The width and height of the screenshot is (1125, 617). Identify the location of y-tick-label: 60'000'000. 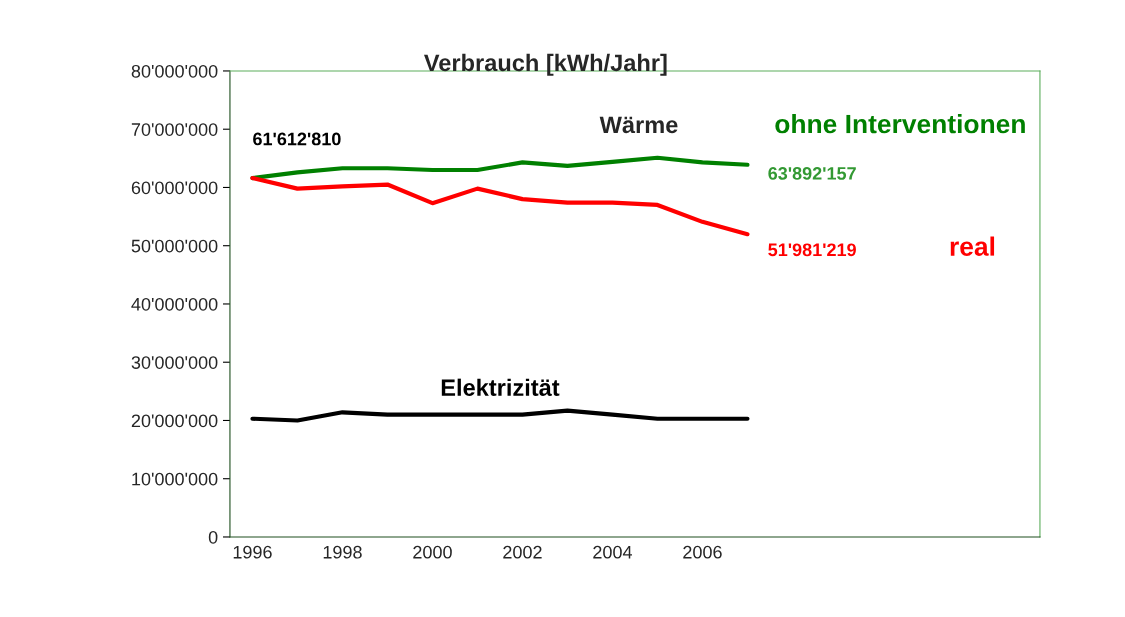
(174, 188).